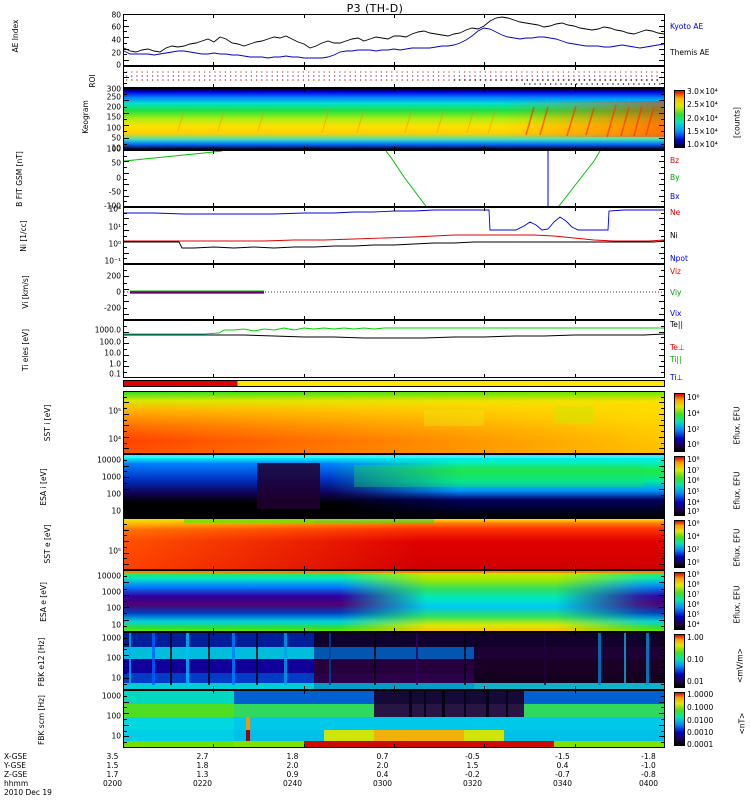 The width and height of the screenshot is (750, 800). I want to click on by-trace, so click(173, 156).